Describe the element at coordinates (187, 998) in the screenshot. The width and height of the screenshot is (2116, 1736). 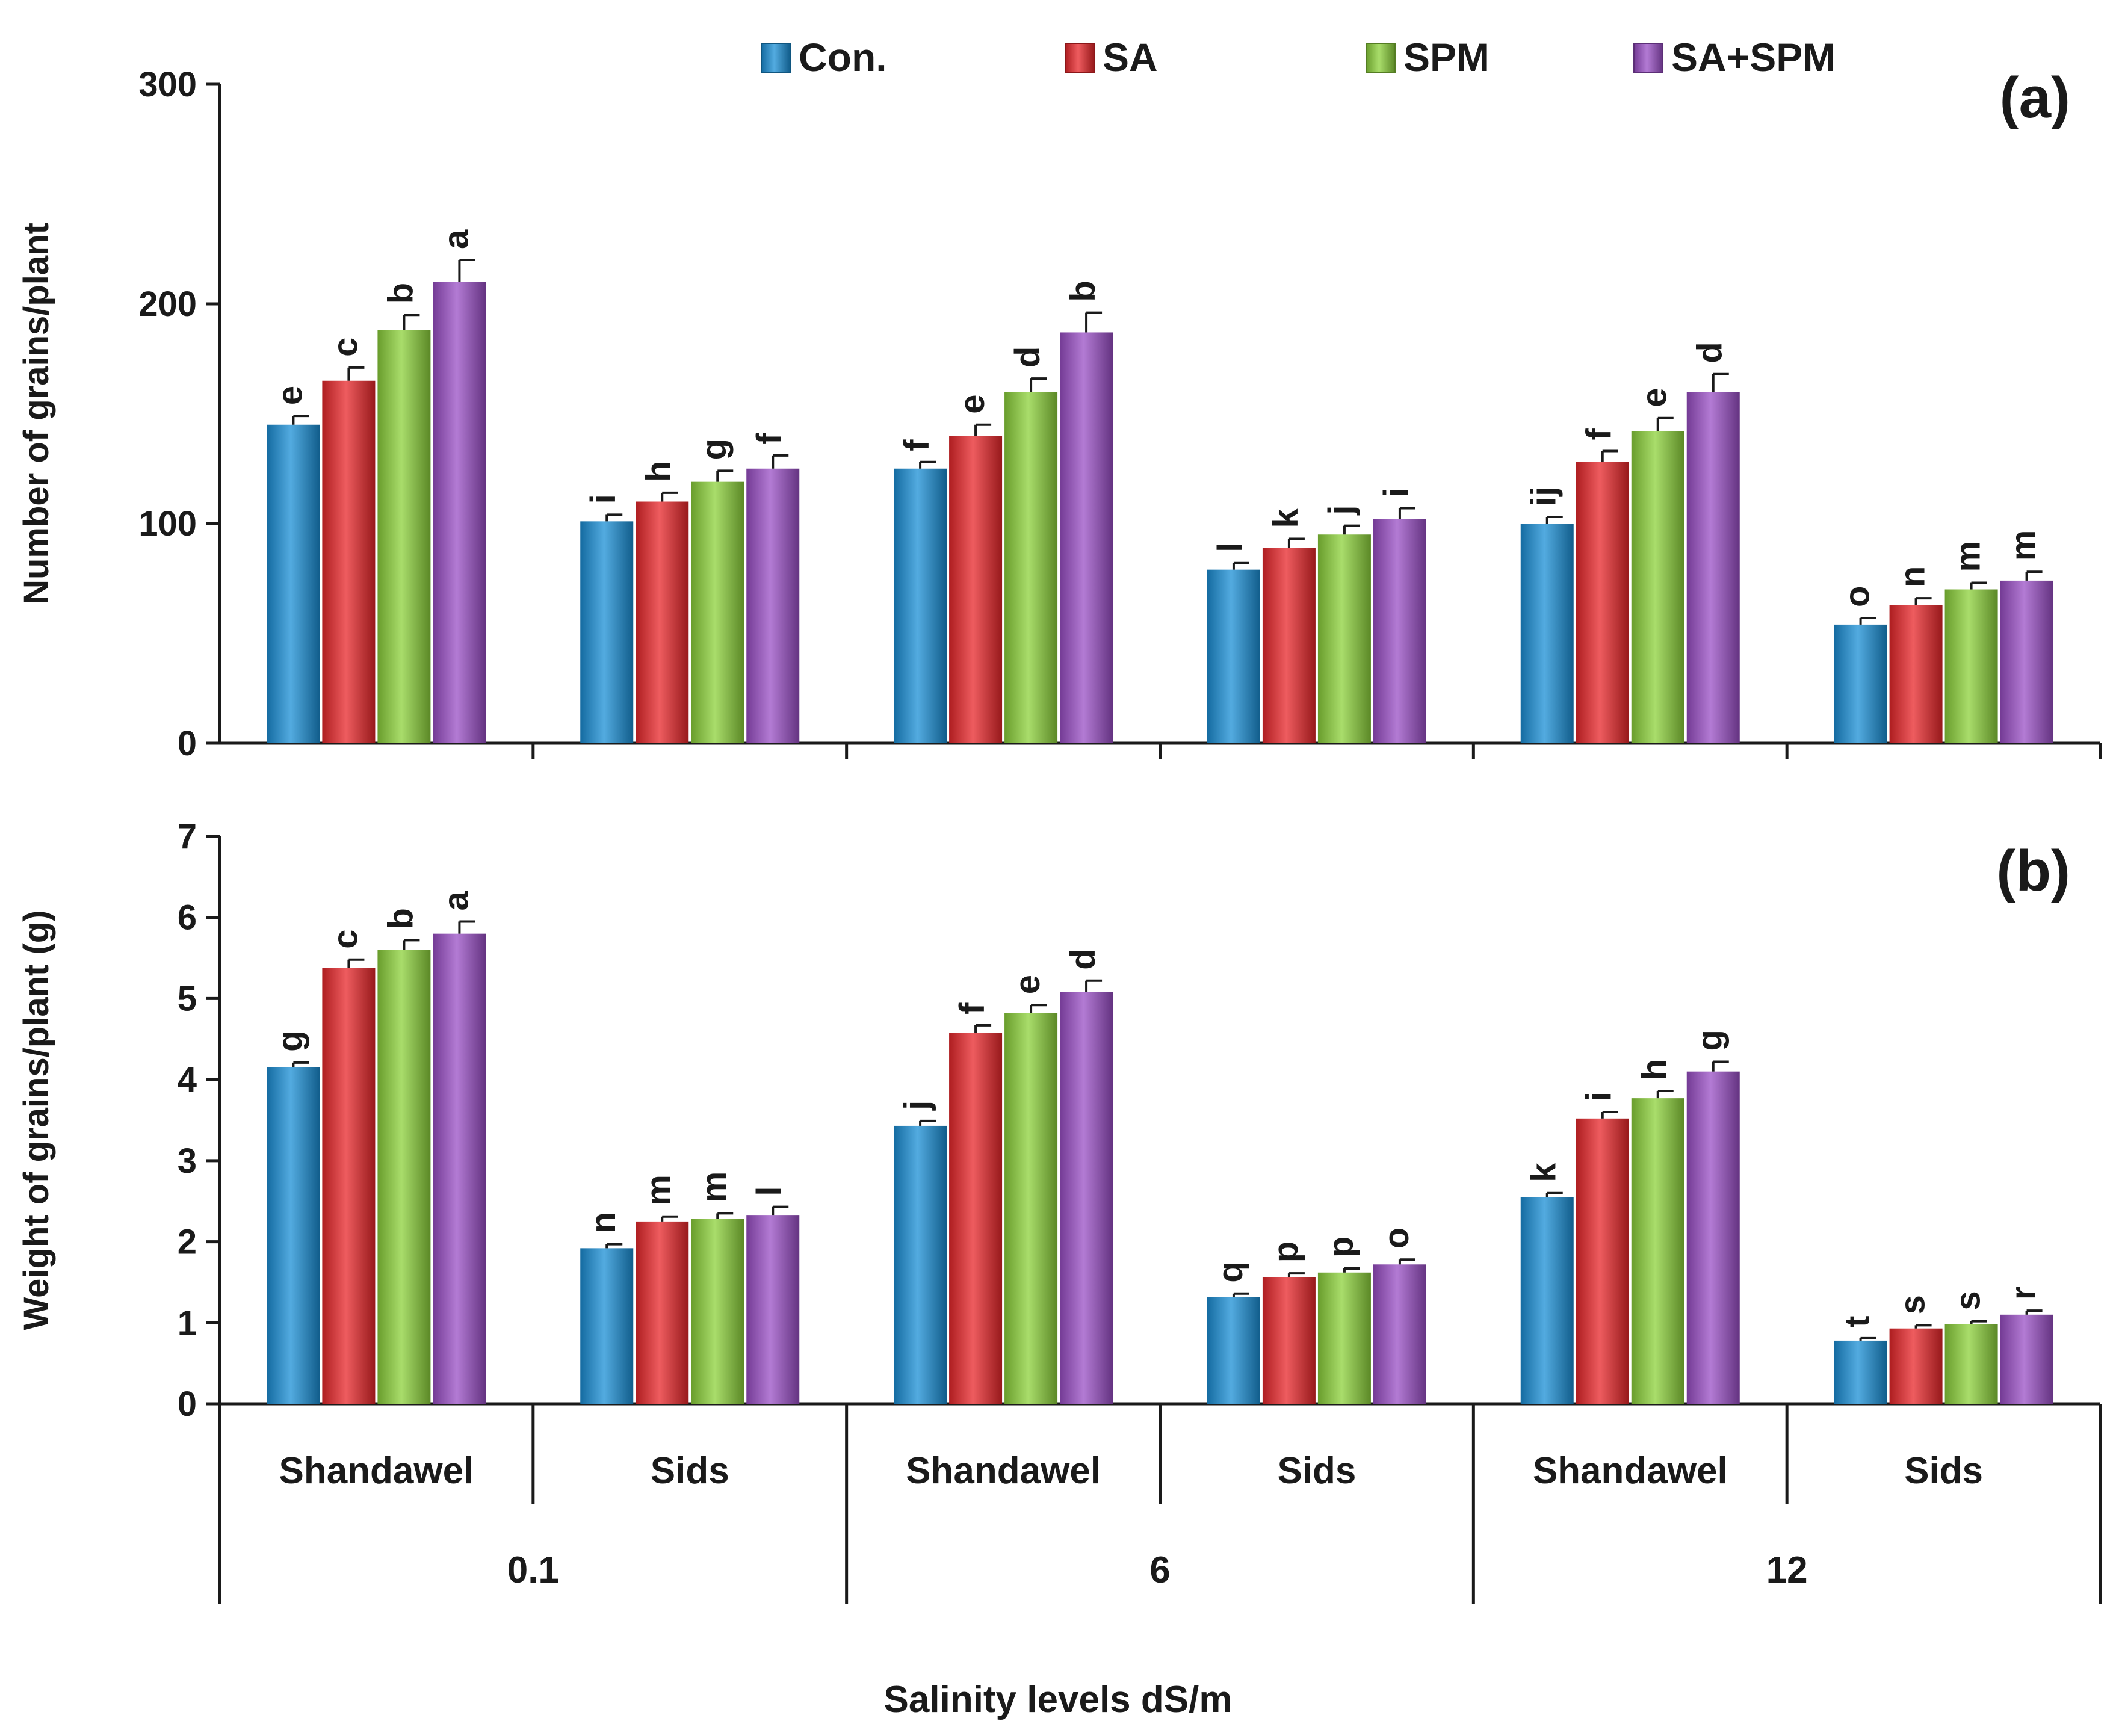
I see `y-tick-label: 5` at that location.